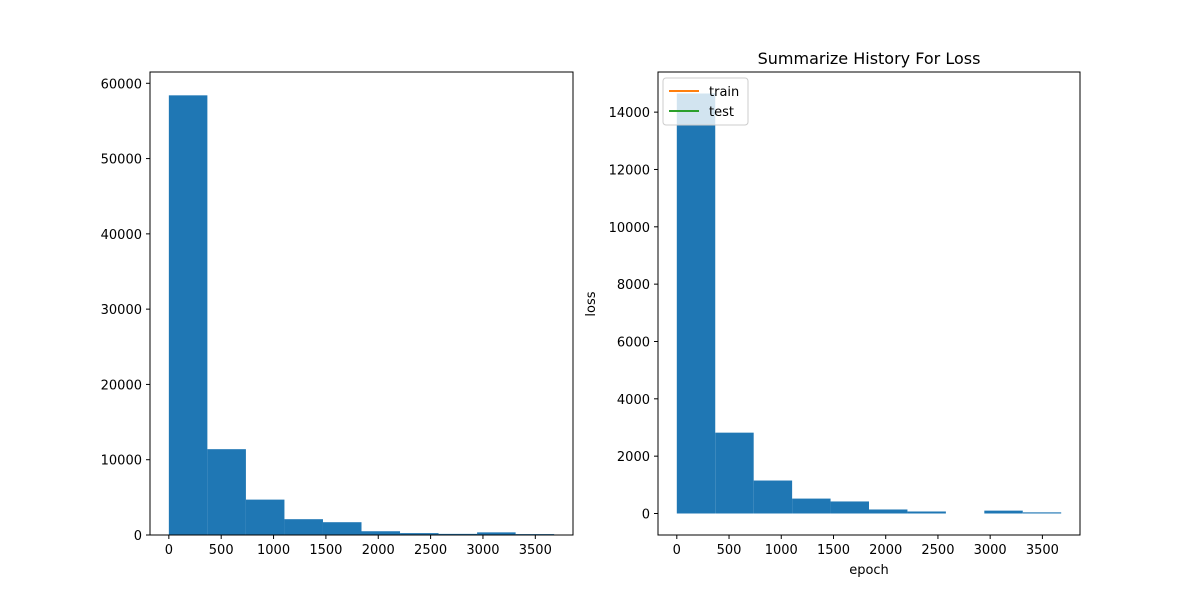 This screenshot has width=1200, height=600. Describe the element at coordinates (535, 550) in the screenshot. I see `histogram-left-x-tick-label: 3500` at that location.